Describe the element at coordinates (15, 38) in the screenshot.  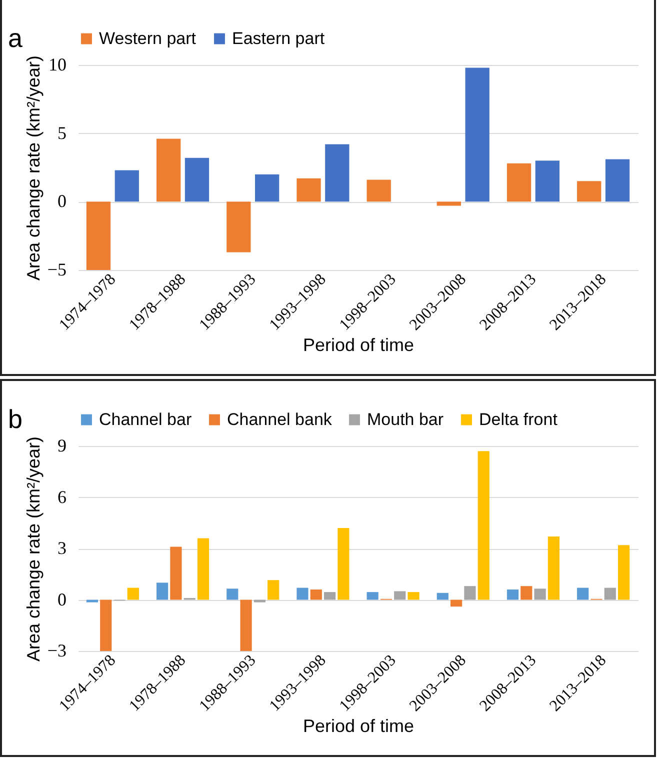
I see `chart-title: a` at that location.